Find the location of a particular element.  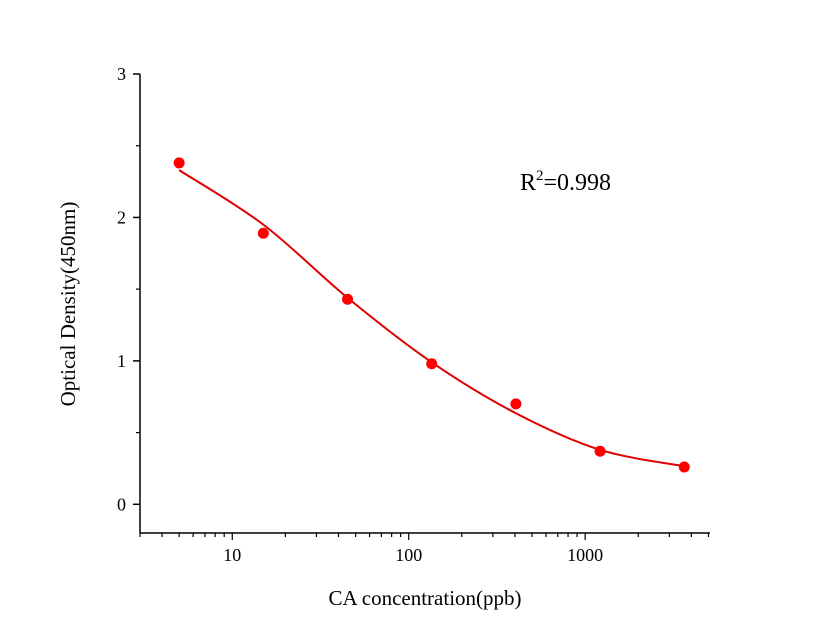

x-tick-label: 100 is located at coordinates (408, 555).